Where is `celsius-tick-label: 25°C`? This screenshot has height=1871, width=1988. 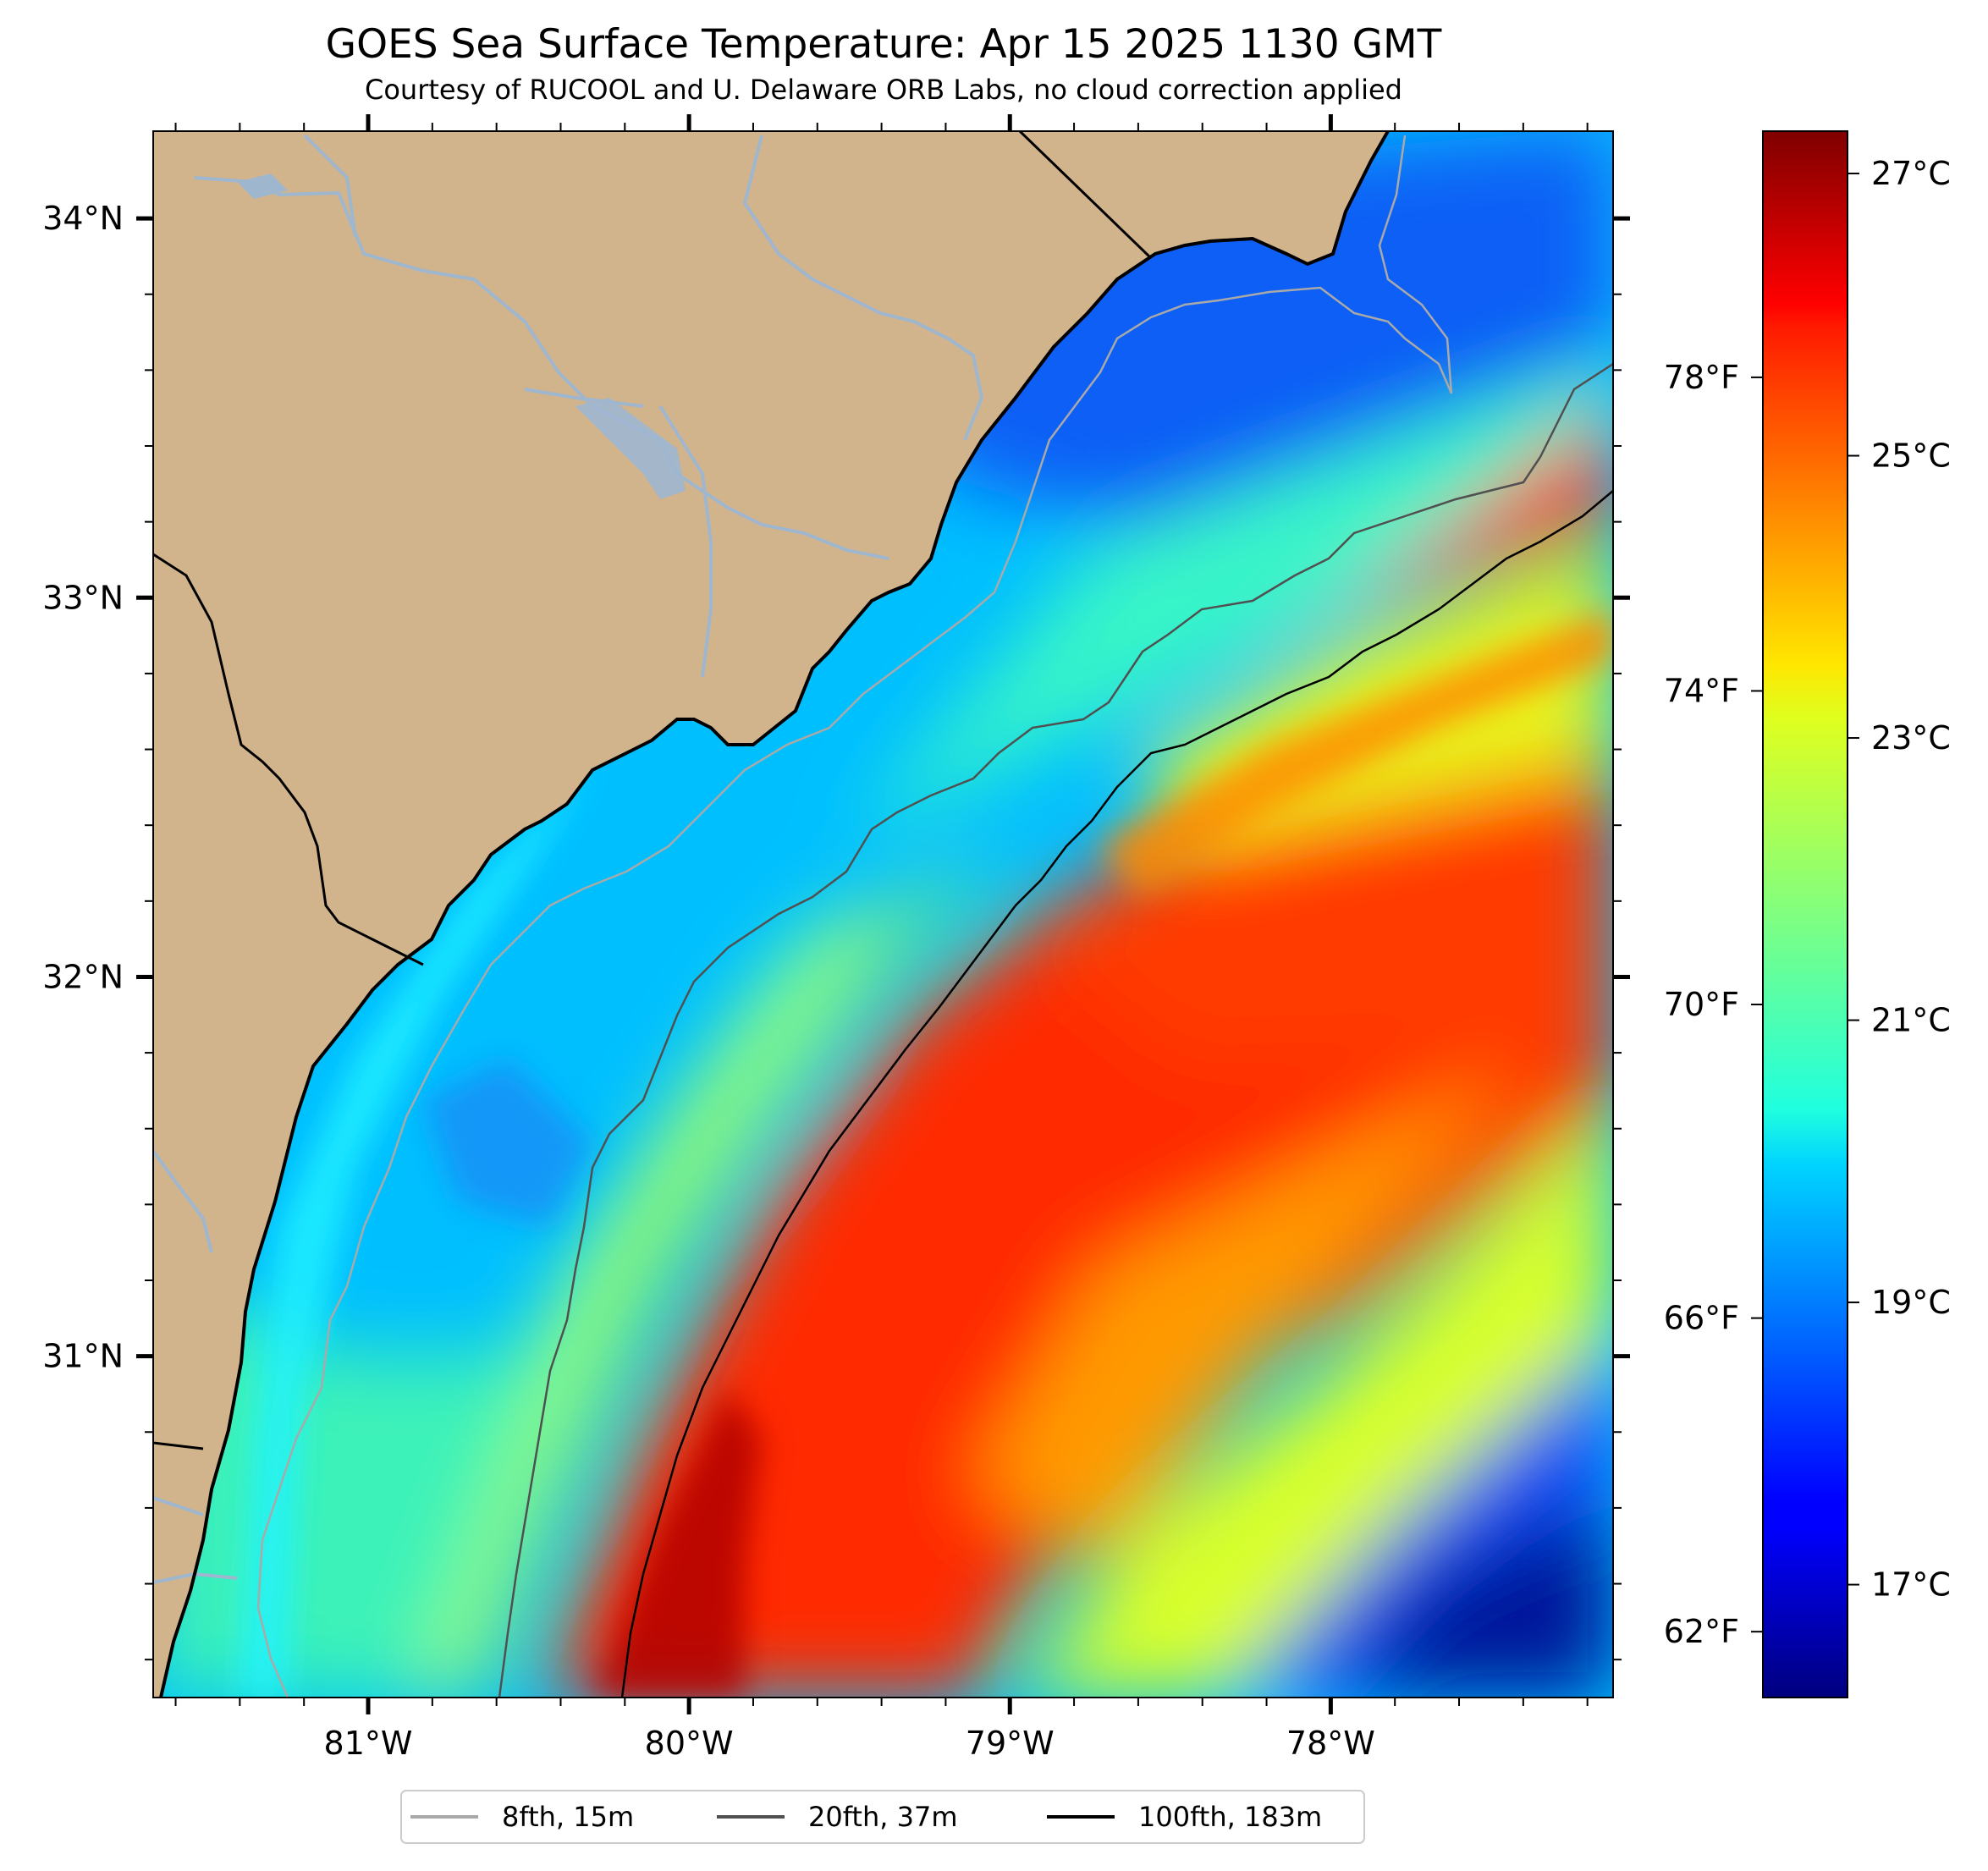
celsius-tick-label: 25°C is located at coordinates (1911, 456).